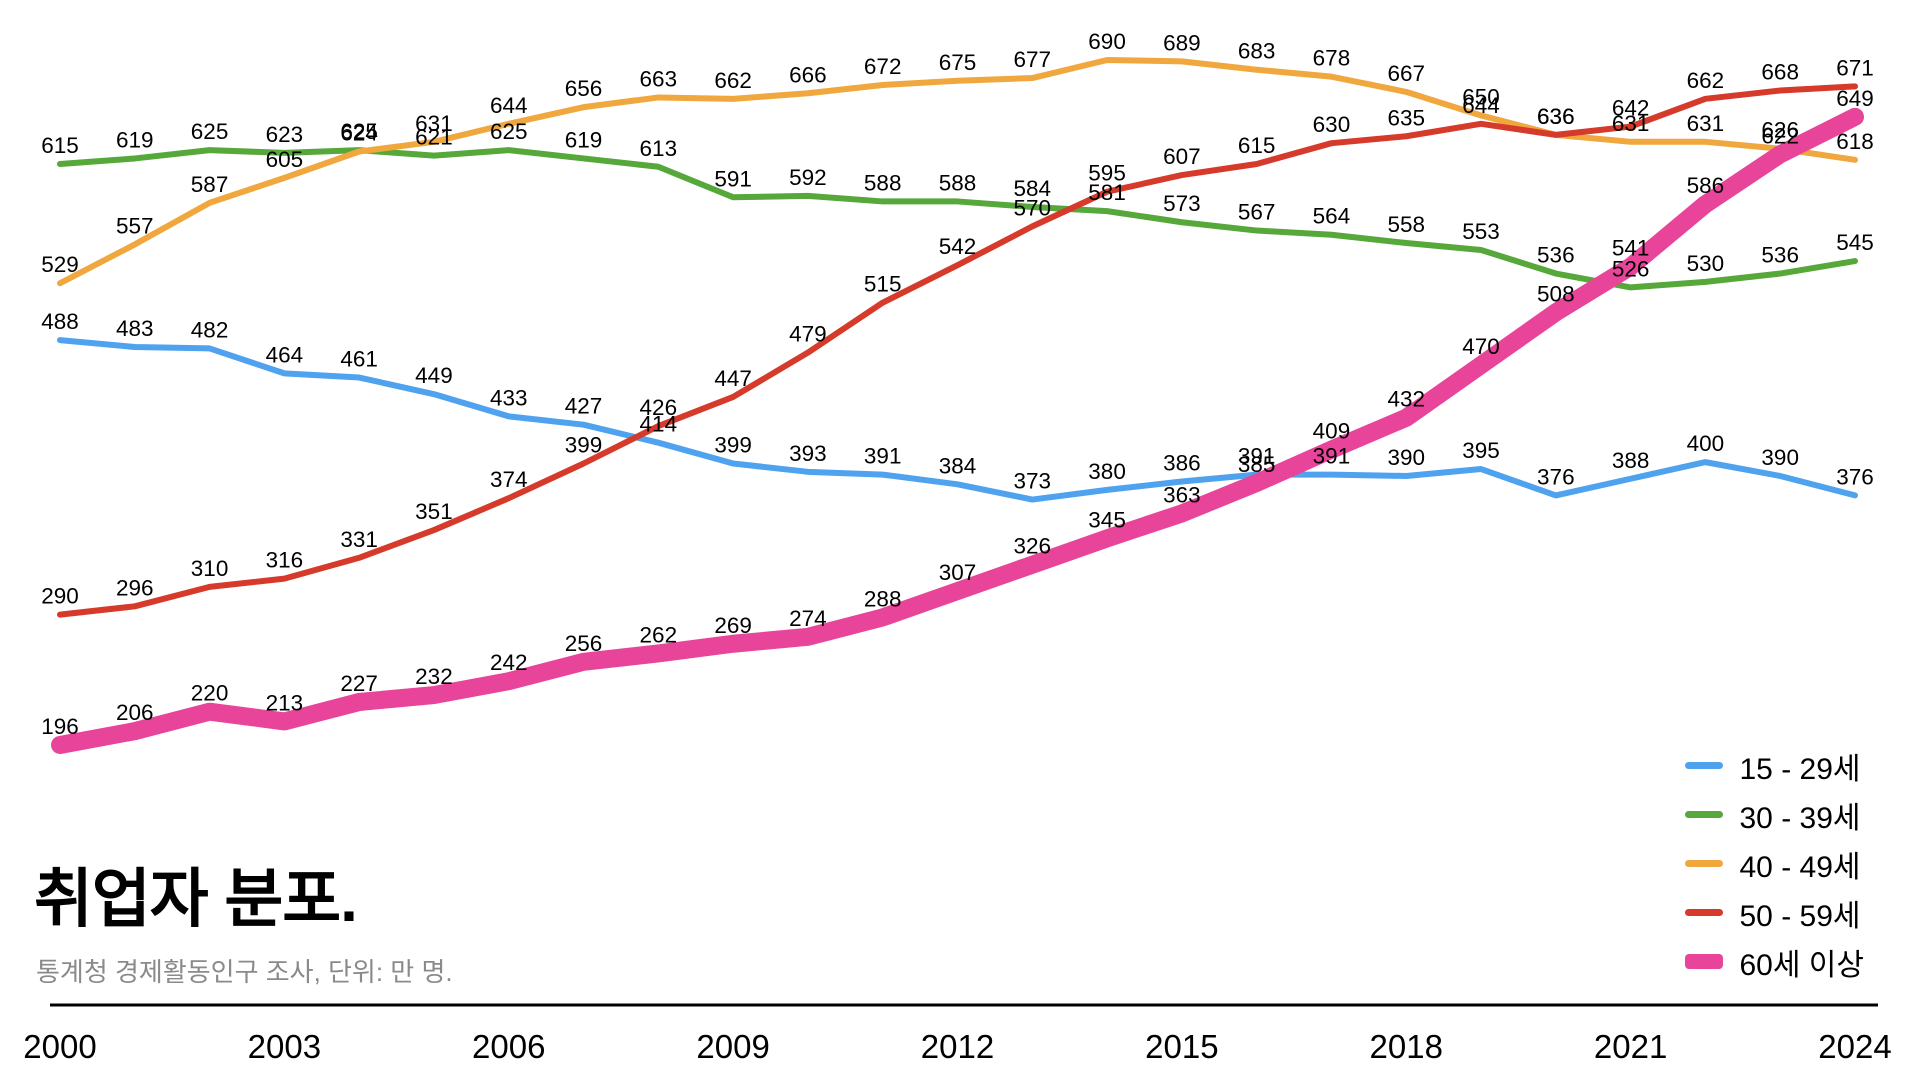  Describe the element at coordinates (1033, 59) in the screenshot. I see `value-label-2: 677` at that location.